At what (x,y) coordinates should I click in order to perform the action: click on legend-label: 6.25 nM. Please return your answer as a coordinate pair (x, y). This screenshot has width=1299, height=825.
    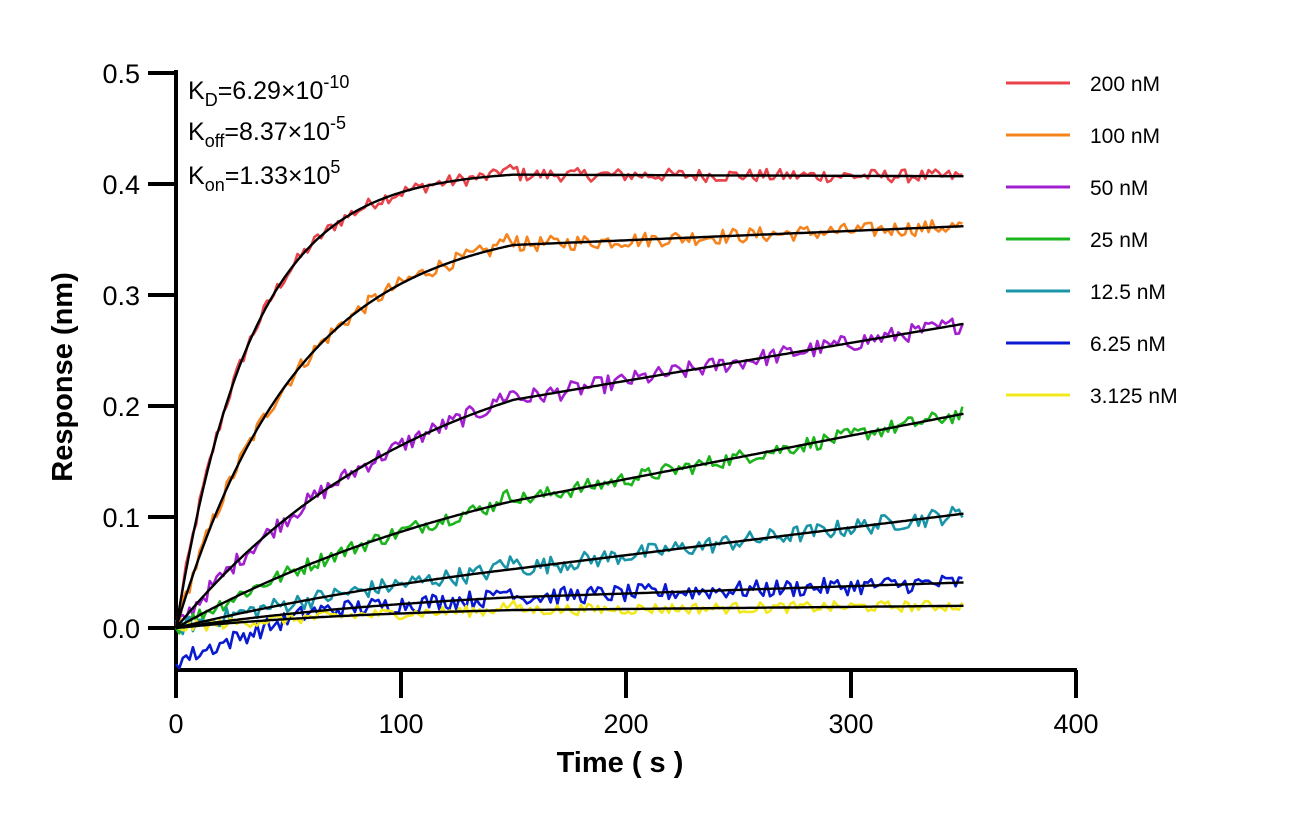
    Looking at the image, I should click on (1128, 344).